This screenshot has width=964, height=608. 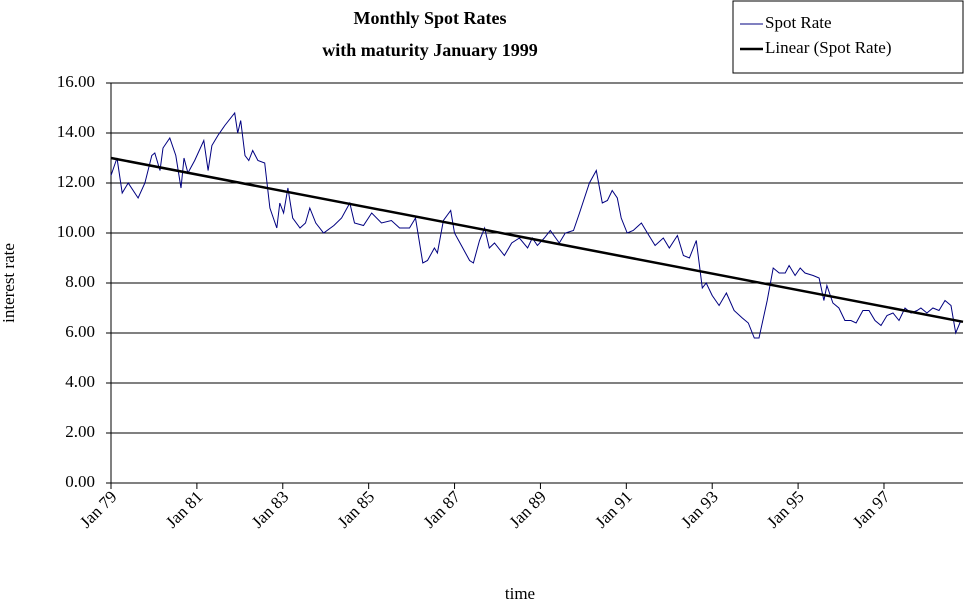 What do you see at coordinates (520, 593) in the screenshot?
I see `x-axis-label: time` at bounding box center [520, 593].